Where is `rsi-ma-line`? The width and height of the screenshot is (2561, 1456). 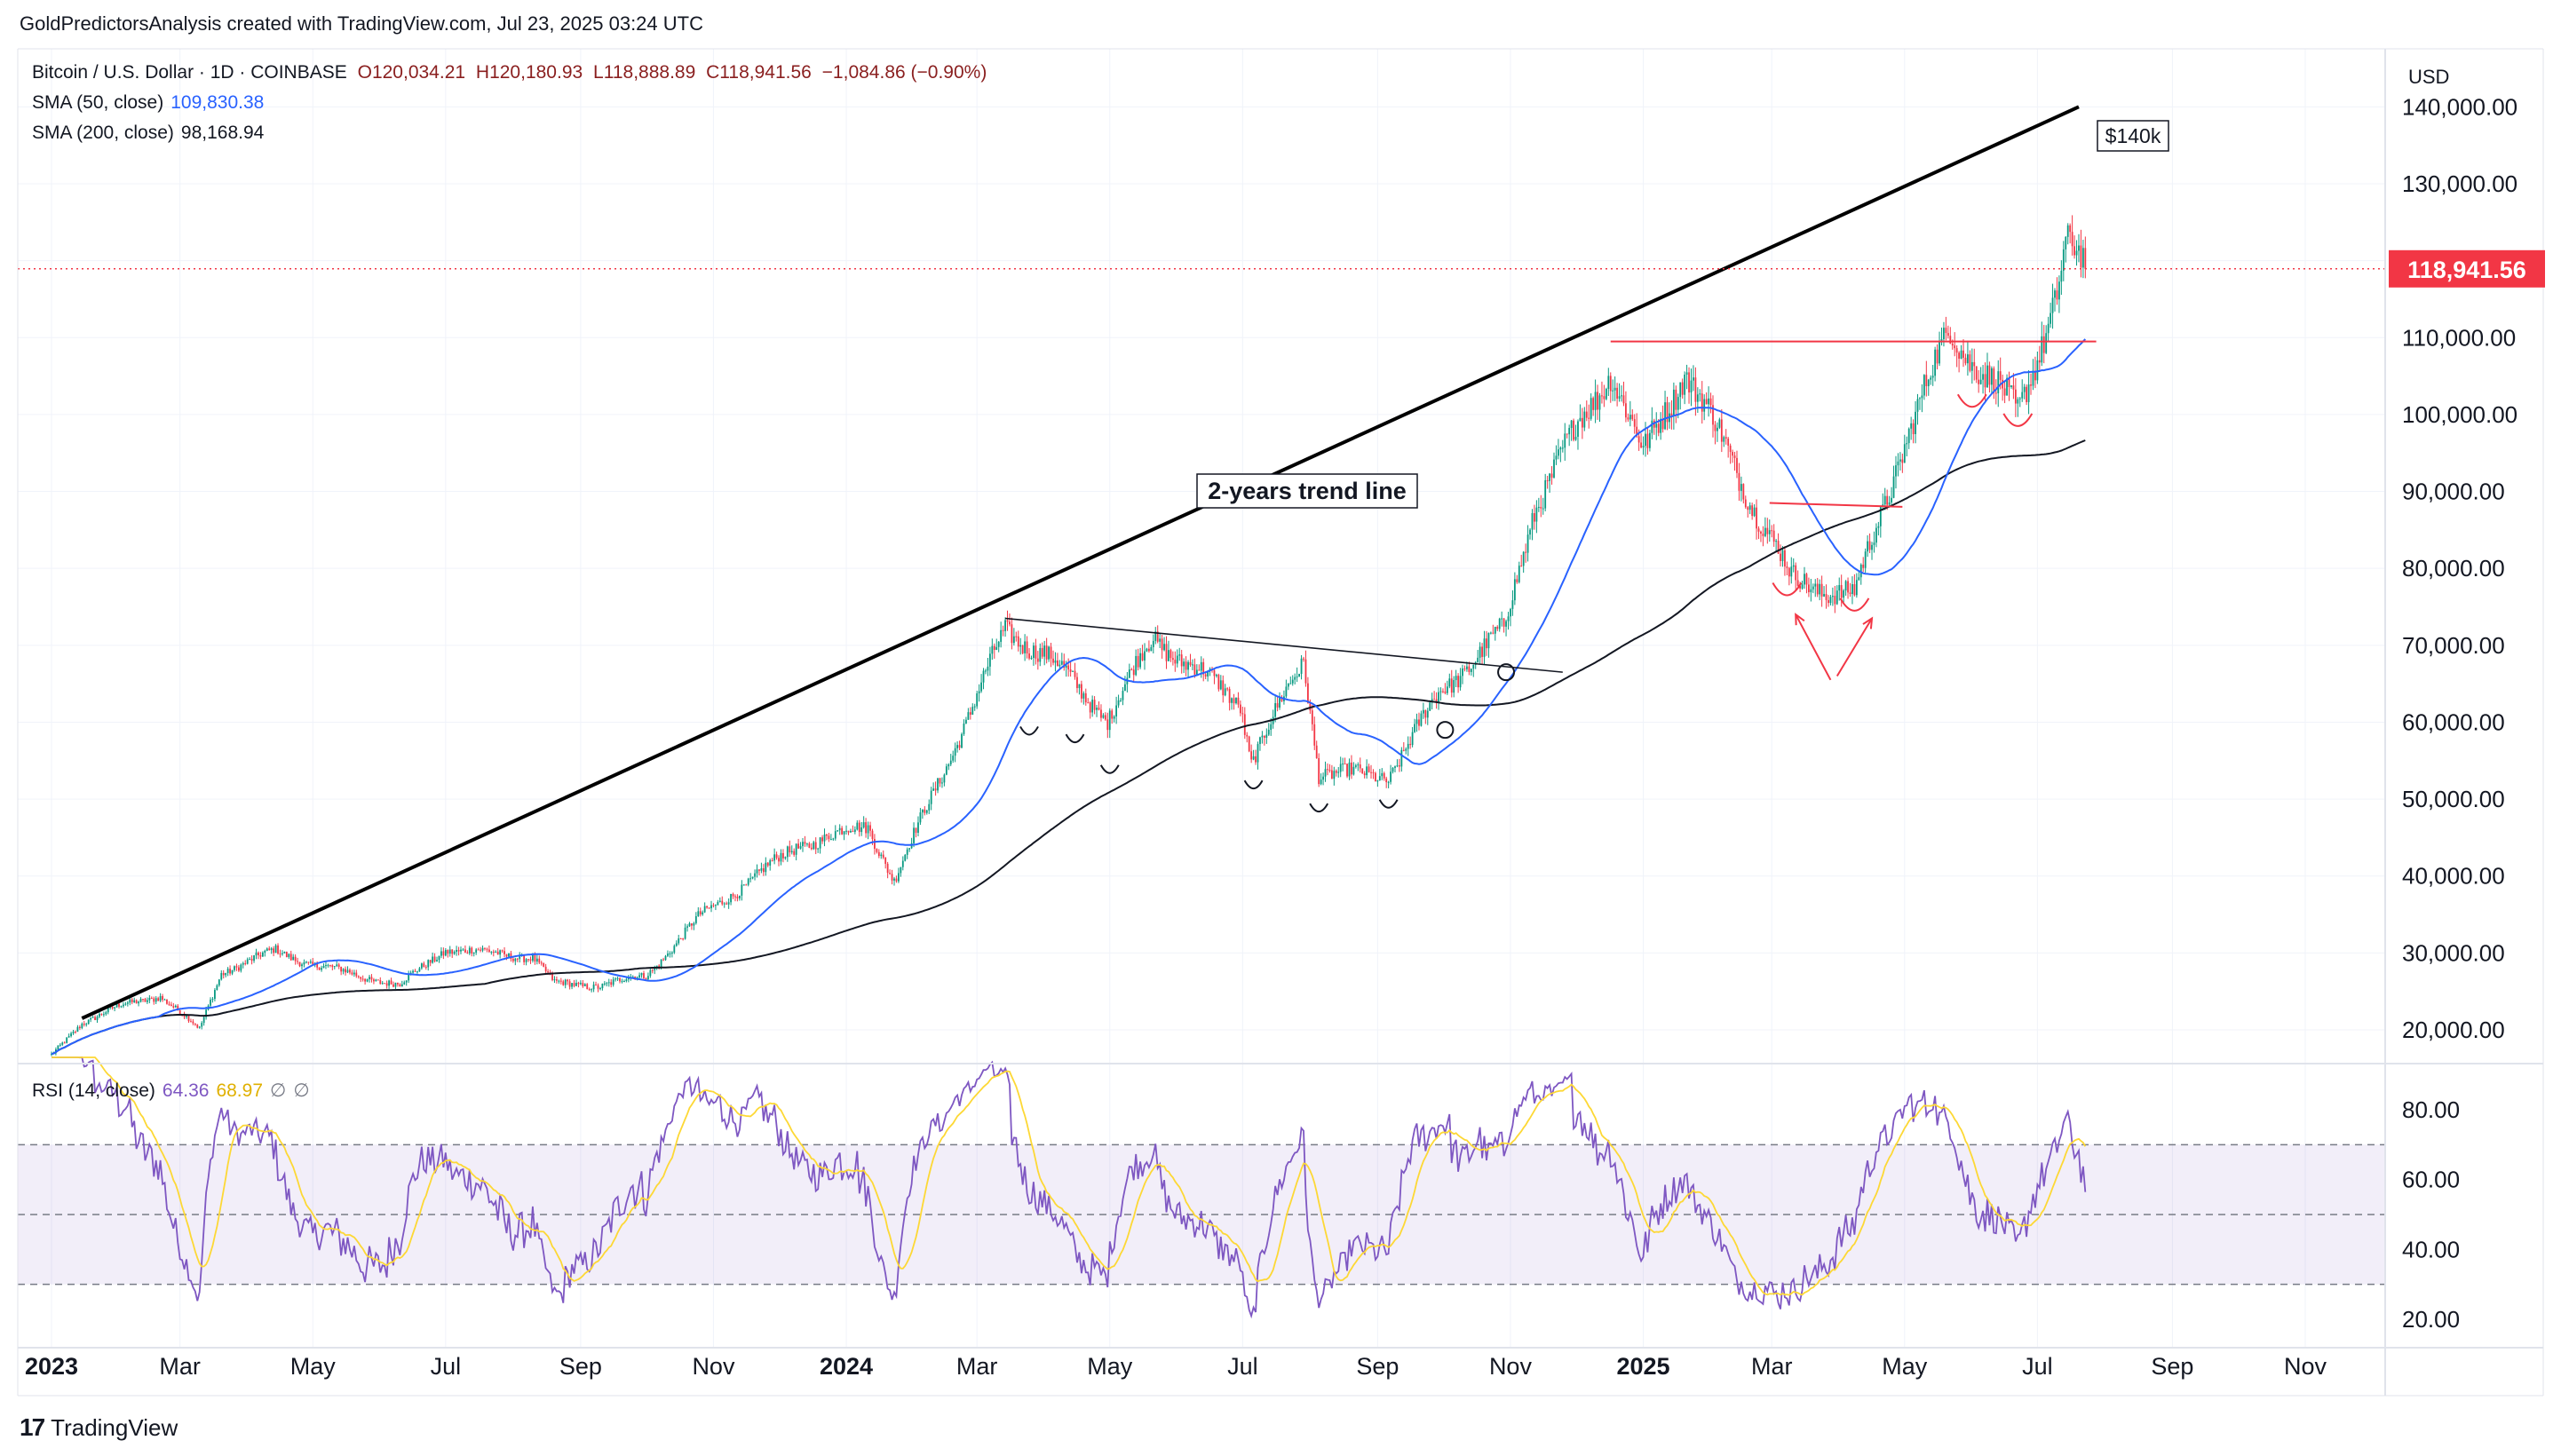
rsi-ma-line is located at coordinates (1069, 1176).